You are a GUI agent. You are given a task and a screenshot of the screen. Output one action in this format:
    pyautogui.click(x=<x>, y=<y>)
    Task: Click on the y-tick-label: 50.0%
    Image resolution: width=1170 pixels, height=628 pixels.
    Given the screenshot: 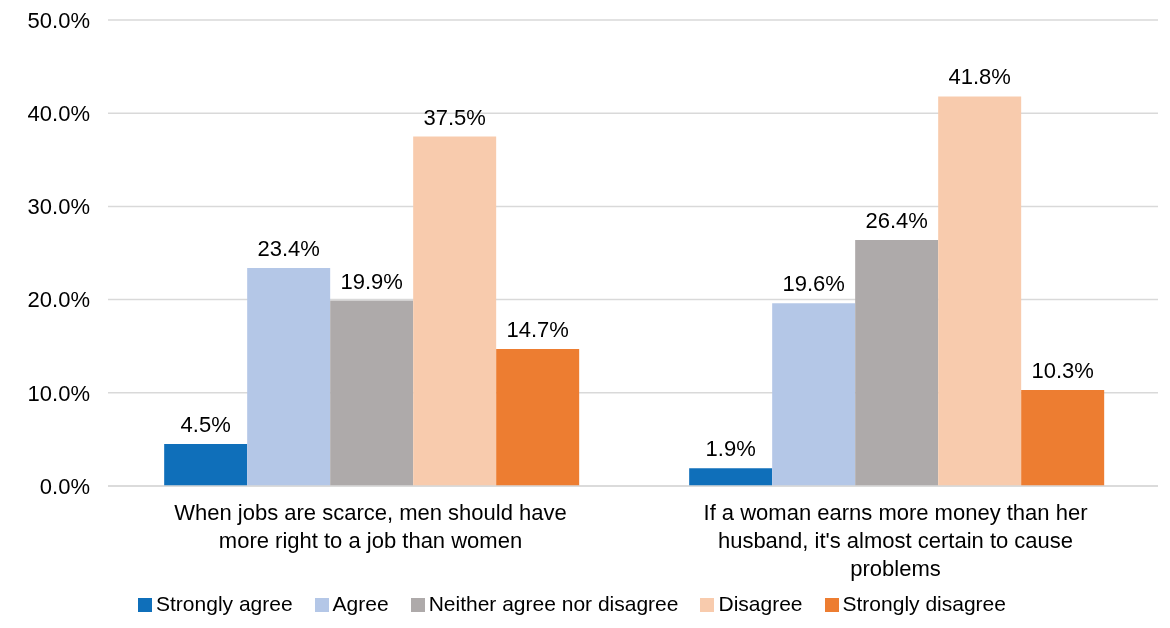 What is the action you would take?
    pyautogui.click(x=58, y=20)
    